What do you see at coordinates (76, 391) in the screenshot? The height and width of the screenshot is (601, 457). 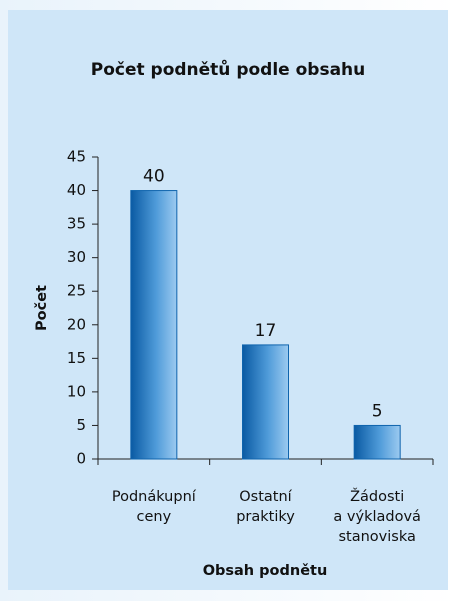 I see `y-tick-label: 10` at bounding box center [76, 391].